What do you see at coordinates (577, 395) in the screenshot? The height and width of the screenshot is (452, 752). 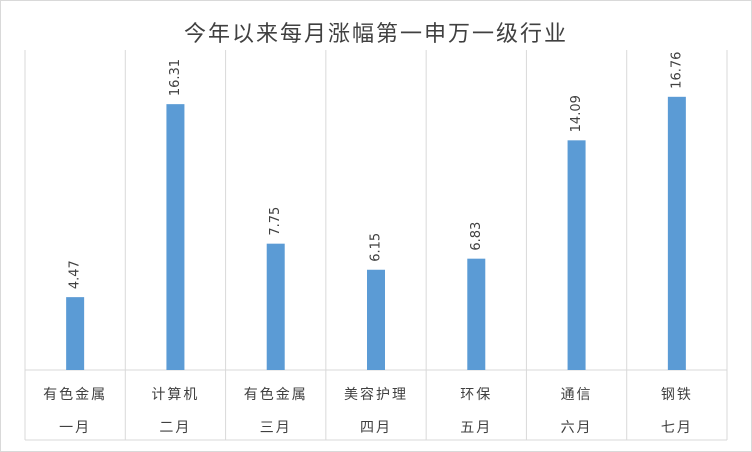 I see `x-tick-label: 通信` at bounding box center [577, 395].